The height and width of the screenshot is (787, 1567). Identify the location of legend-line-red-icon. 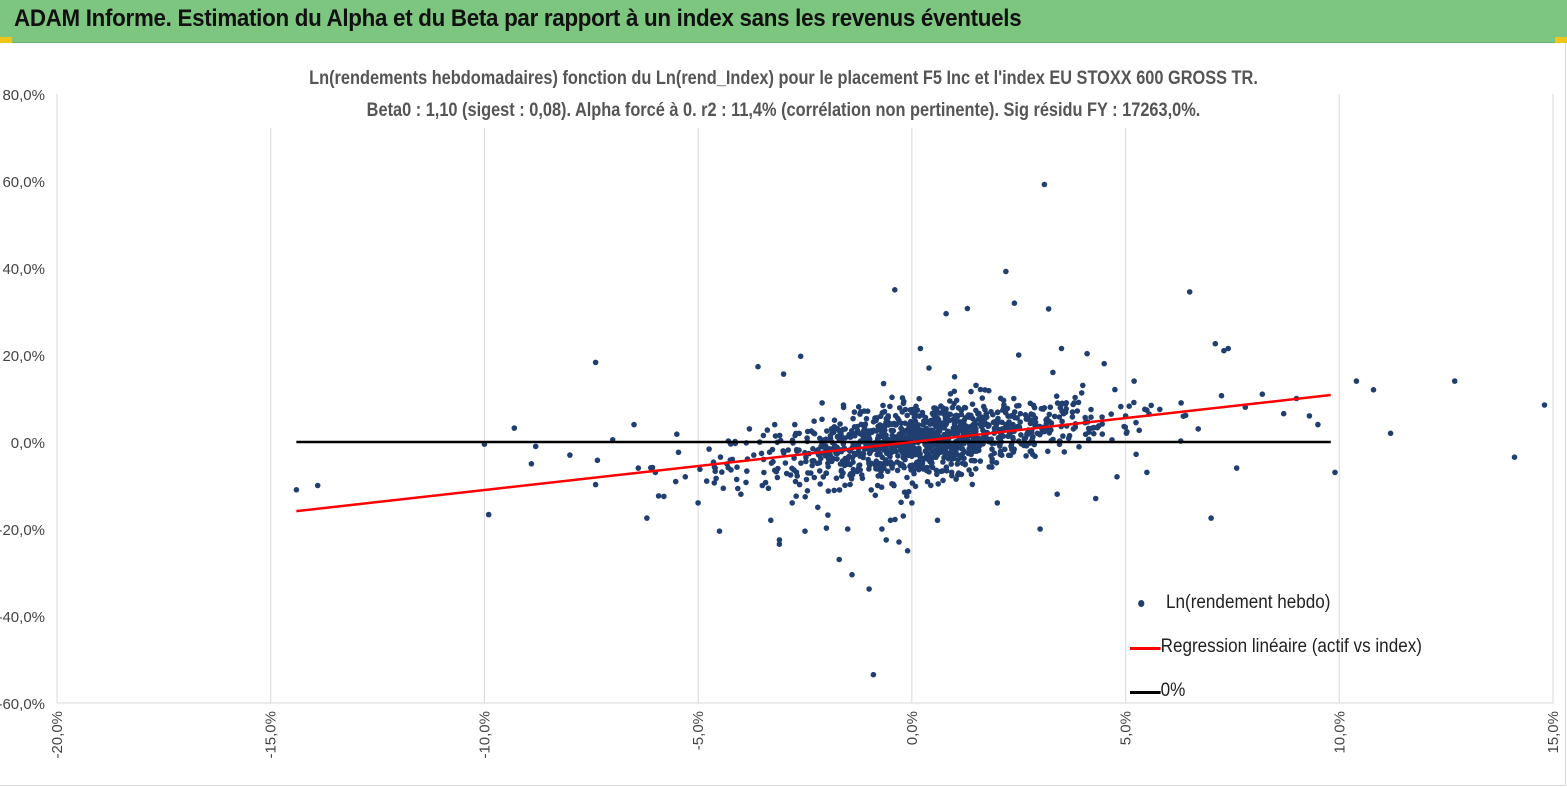
(1145, 648).